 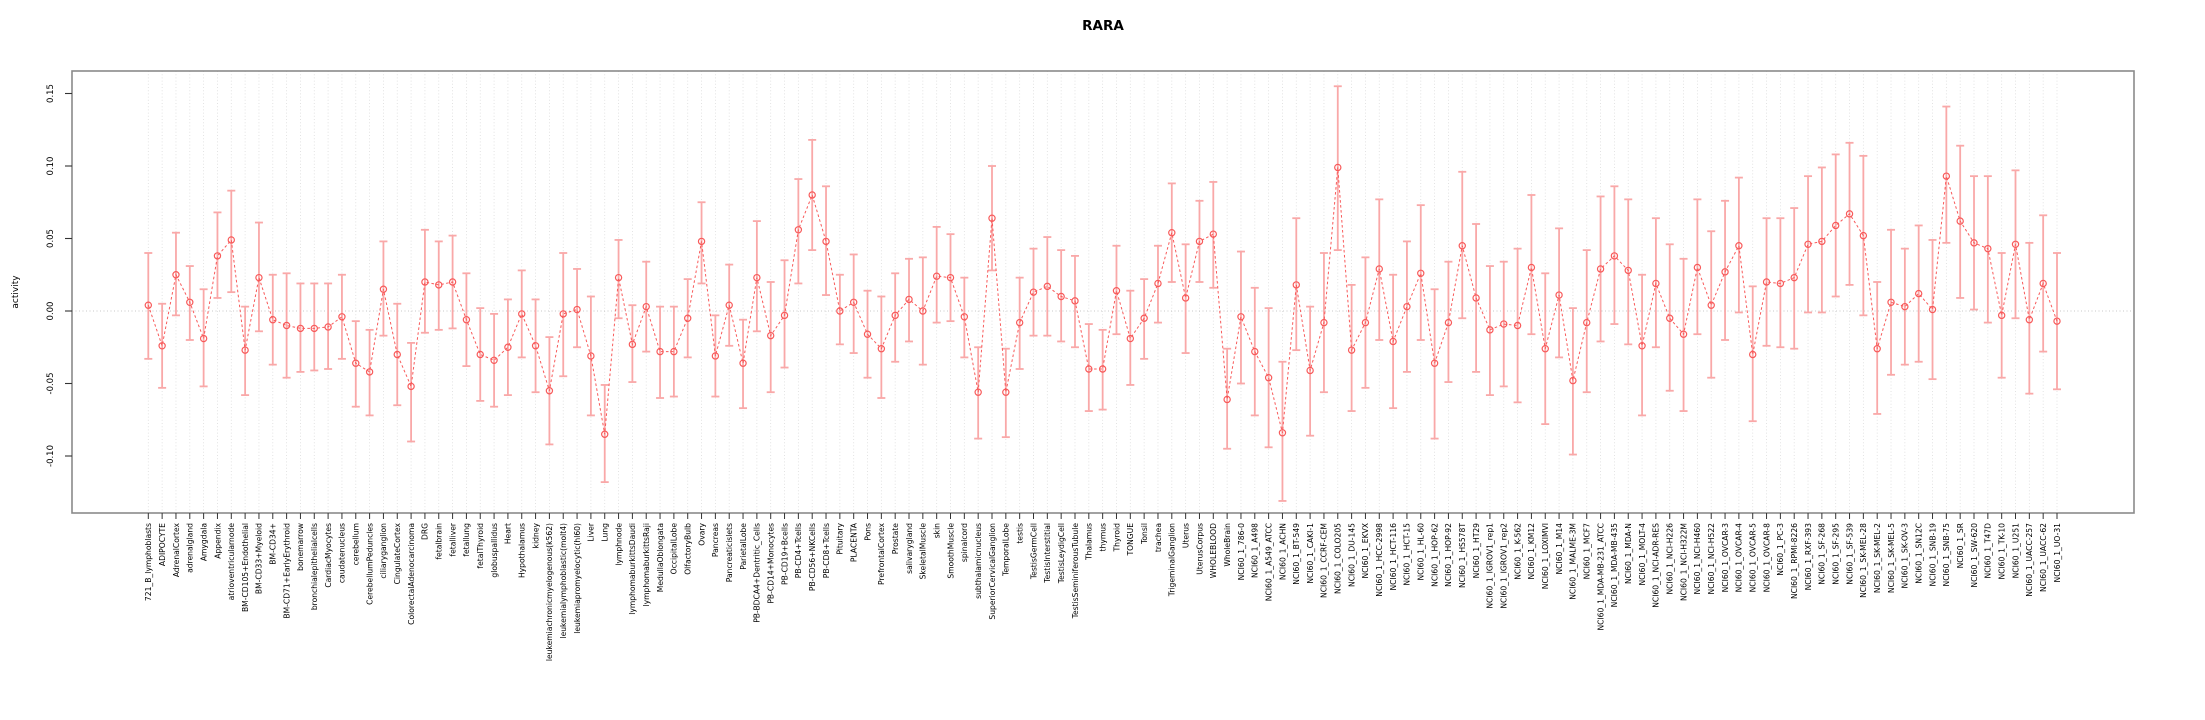 I want to click on x-tick-label: NCI60_1_OVCAR-3, so click(x=1725, y=558).